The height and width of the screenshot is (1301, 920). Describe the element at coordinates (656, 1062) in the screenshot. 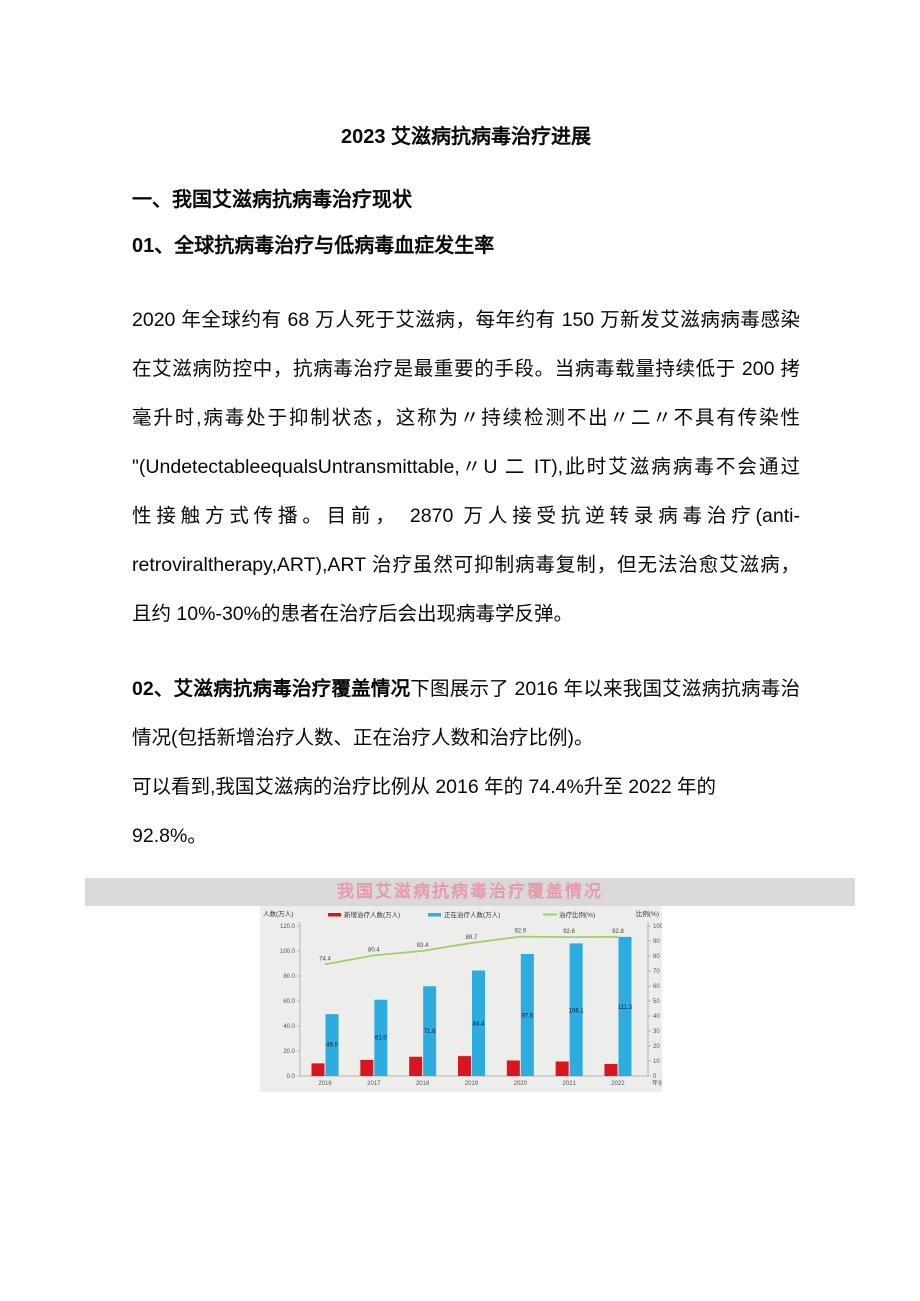

I see `right-tick-label: 10` at that location.